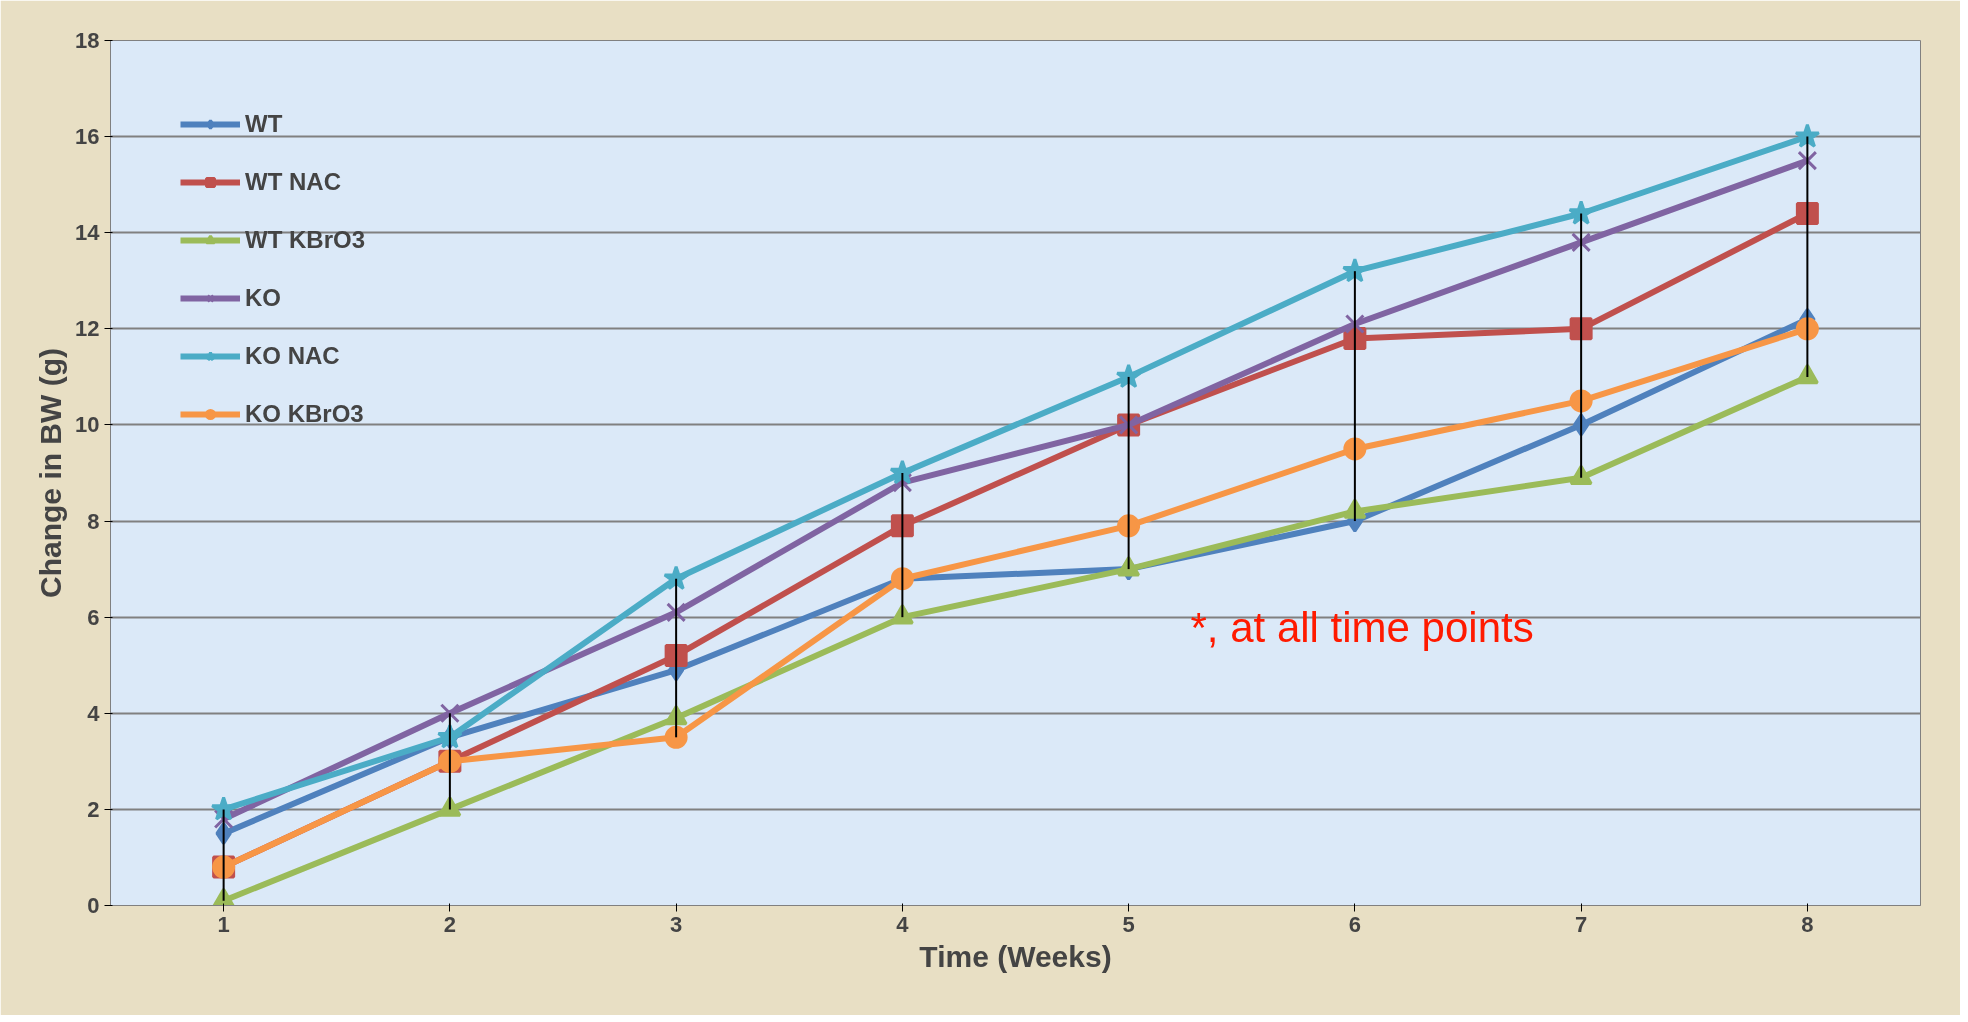 The image size is (1968, 1022). What do you see at coordinates (450, 924) in the screenshot?
I see `x-tick-label: 2` at bounding box center [450, 924].